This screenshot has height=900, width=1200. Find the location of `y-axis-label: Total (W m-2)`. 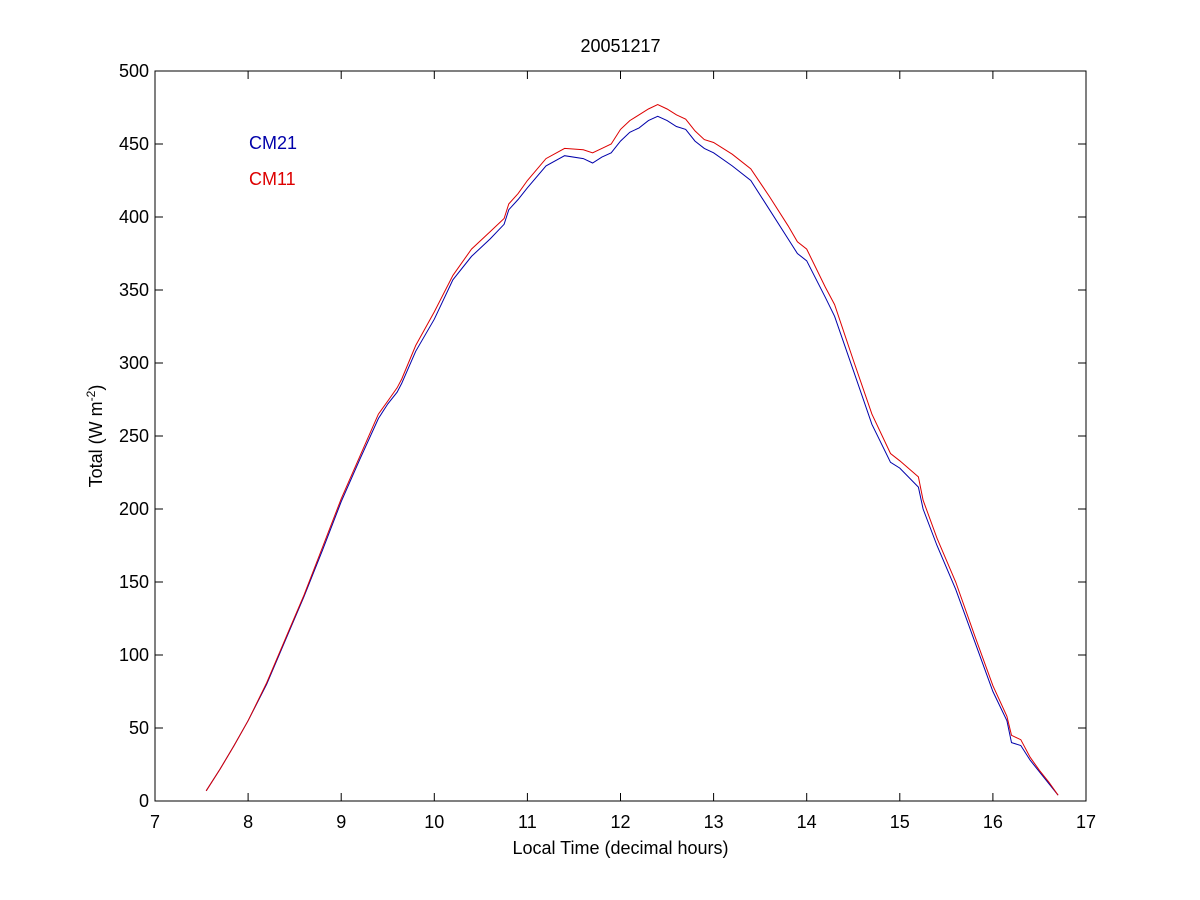

y-axis-label: Total (W m-2) is located at coordinates (95, 436).